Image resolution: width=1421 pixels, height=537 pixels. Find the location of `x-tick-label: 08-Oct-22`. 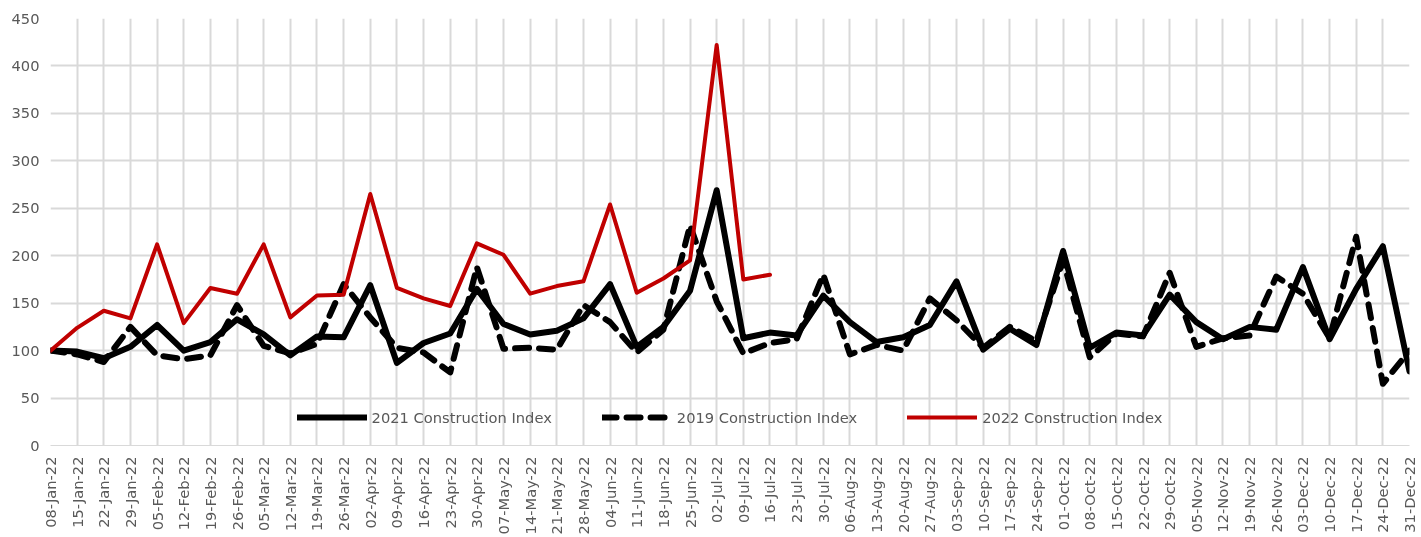

x-tick-label: 08-Oct-22 is located at coordinates (1090, 493).